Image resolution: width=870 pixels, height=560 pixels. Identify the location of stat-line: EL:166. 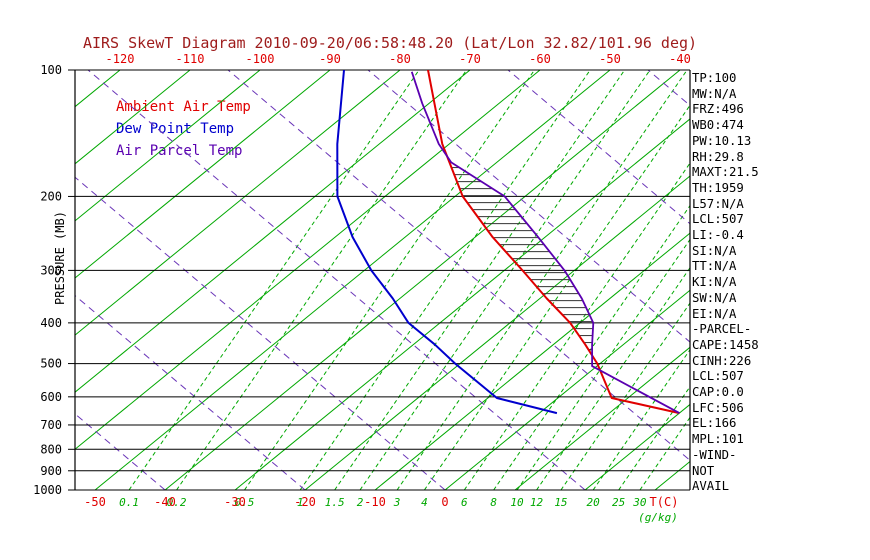
(714, 423).